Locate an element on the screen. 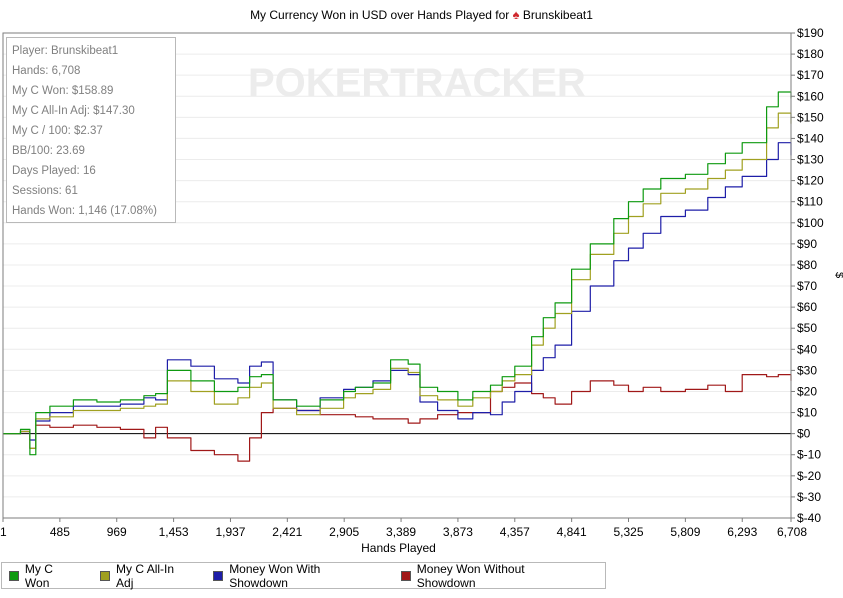 Image resolution: width=843 pixels, height=598 pixels. legend-item-my-c-won: My C Won is located at coordinates (44, 576).